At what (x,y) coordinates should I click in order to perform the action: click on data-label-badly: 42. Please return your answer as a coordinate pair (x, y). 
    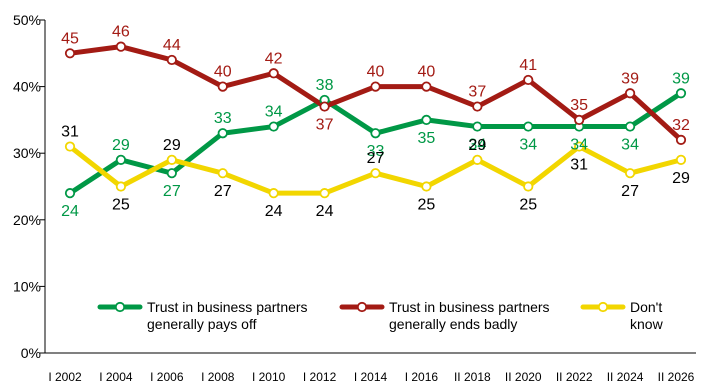
    Looking at the image, I should click on (274, 58).